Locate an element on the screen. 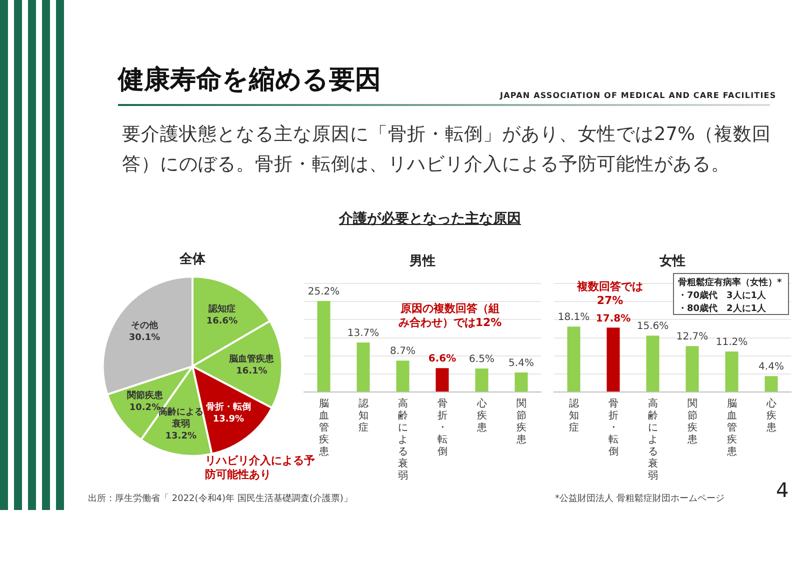 This screenshot has width=800, height=566. slice-label: 脳血管疾患 is located at coordinates (252, 358).